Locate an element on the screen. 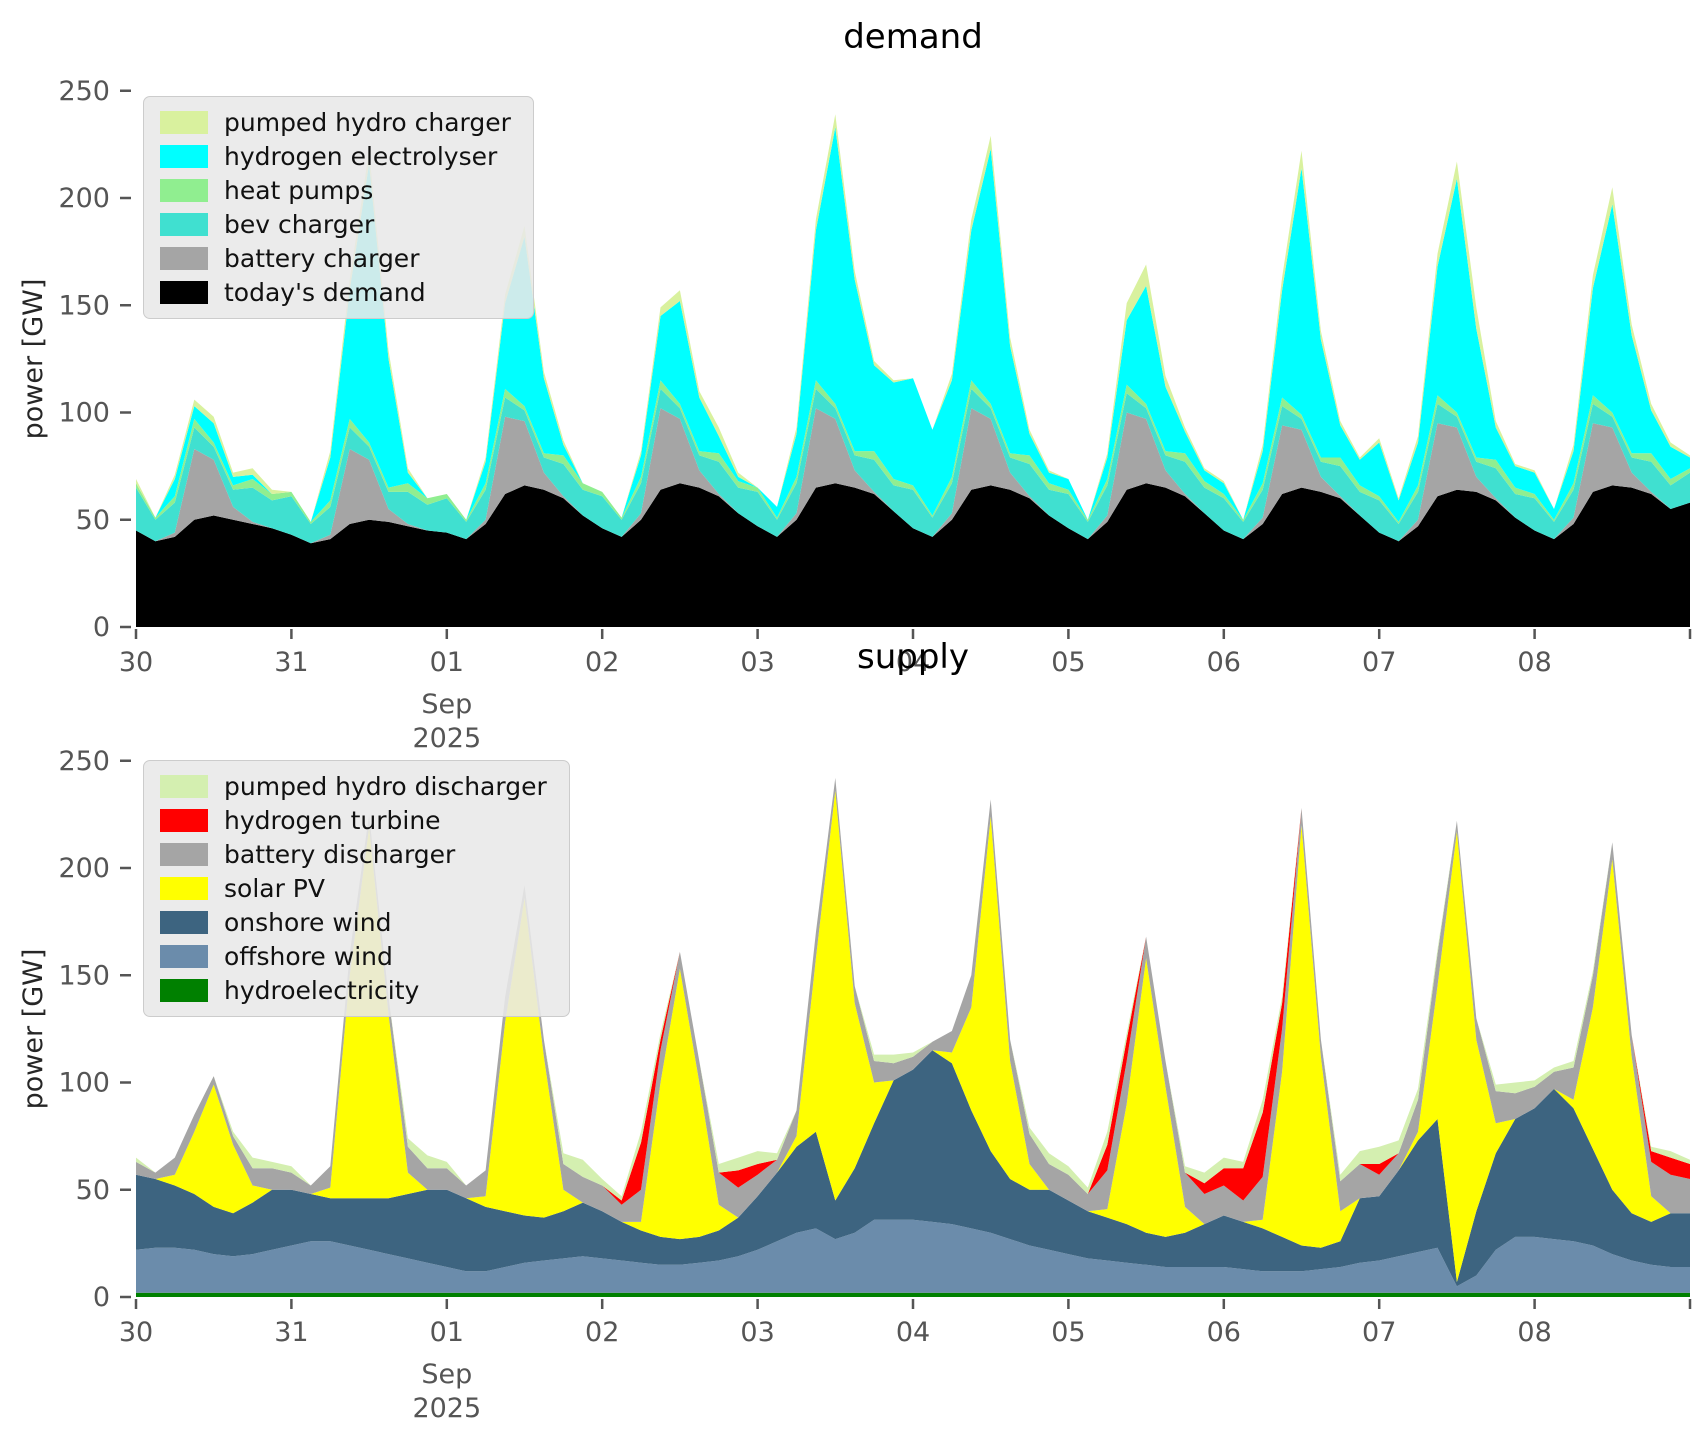  legend-swatch-bev-charger is located at coordinates (184, 224).